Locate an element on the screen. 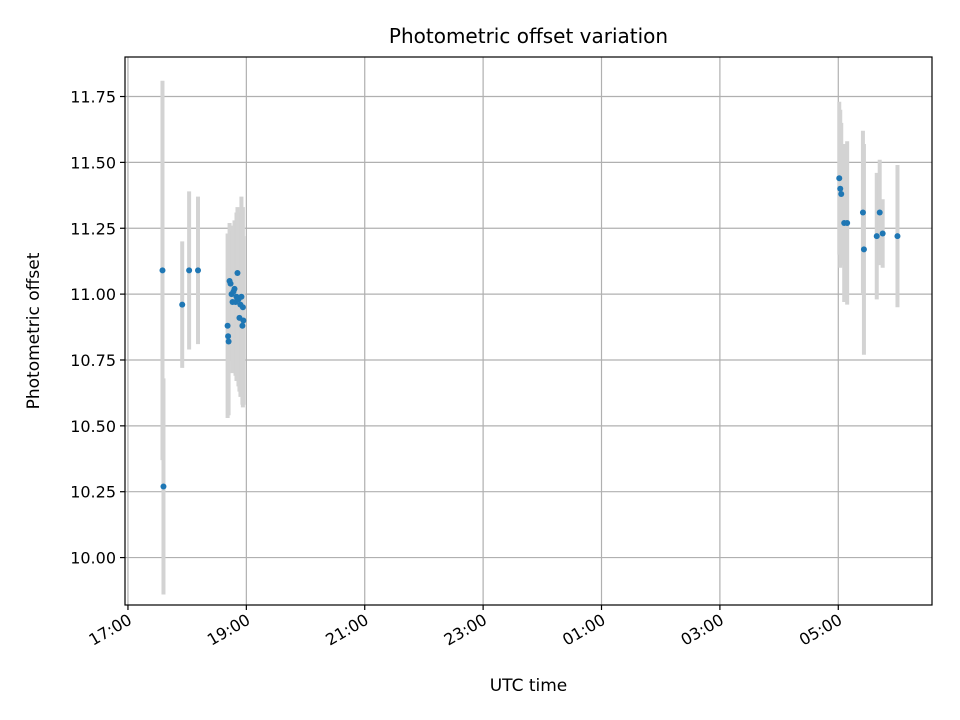 Image resolution: width=960 pixels, height=720 pixels. y-axis: 10.00 10.25 10.50 10.75 11.00 11.25 11.50 11.75 is located at coordinates (97, 328).